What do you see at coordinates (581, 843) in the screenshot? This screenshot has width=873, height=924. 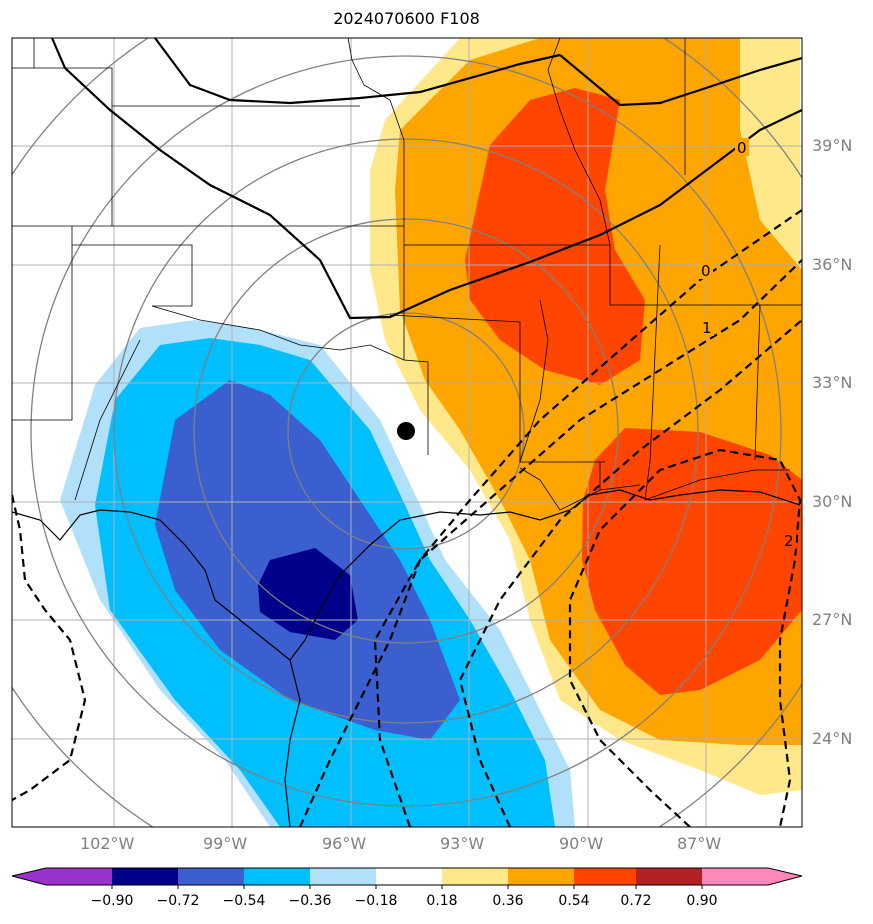 I see `lon-label-90w: 90°W` at bounding box center [581, 843].